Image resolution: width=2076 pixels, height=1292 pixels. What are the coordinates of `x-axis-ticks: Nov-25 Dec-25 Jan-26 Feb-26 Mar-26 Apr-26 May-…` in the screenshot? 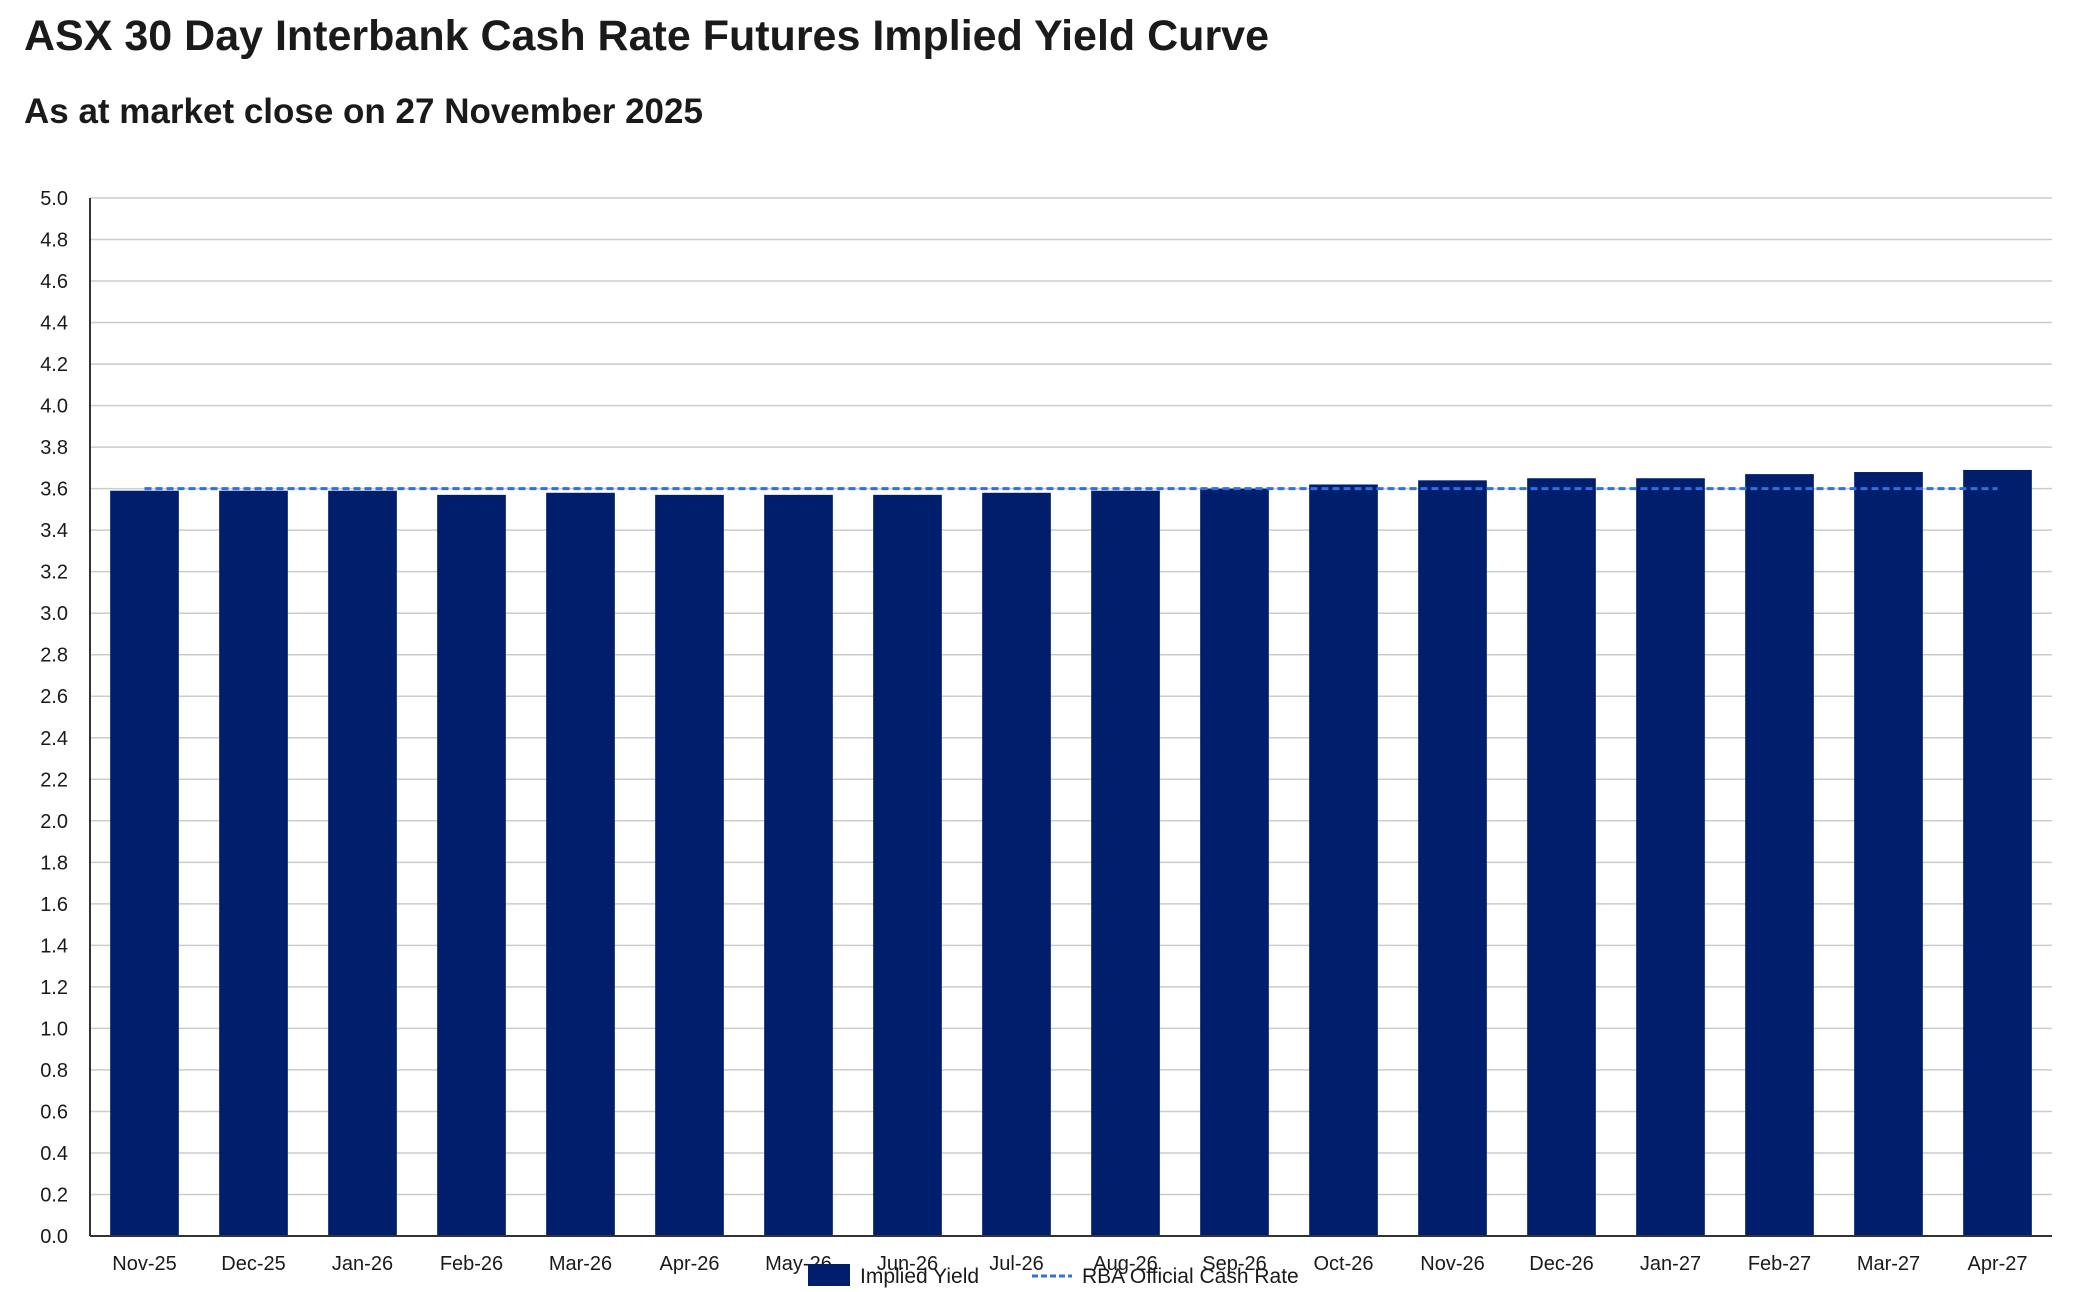 It's located at (1069, 1264).